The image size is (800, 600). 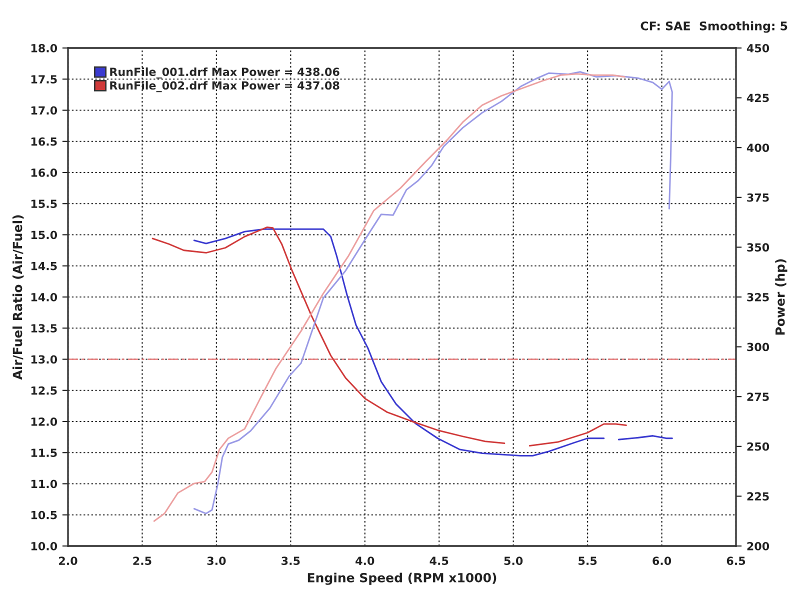 I want to click on x-tick-label: 5.0, so click(x=513, y=561).